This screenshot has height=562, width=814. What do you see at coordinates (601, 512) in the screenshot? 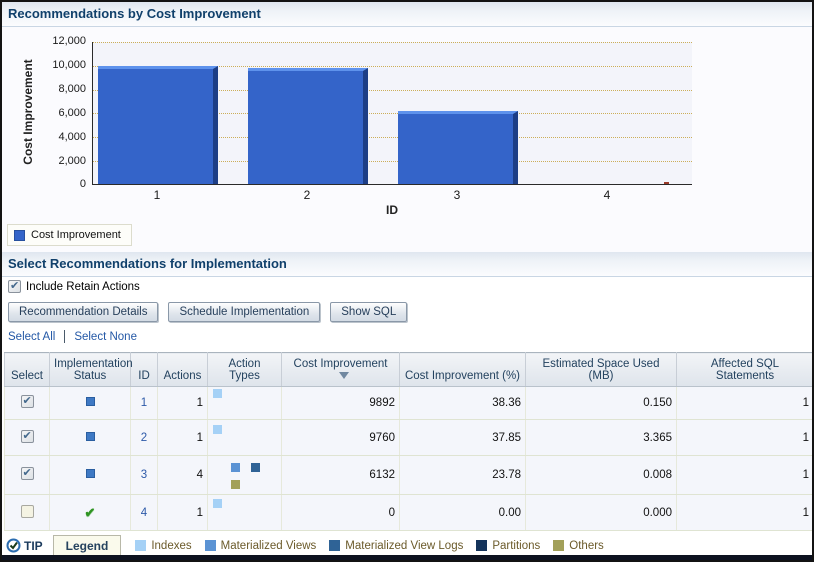
I see `space-used-value: 0.000` at bounding box center [601, 512].